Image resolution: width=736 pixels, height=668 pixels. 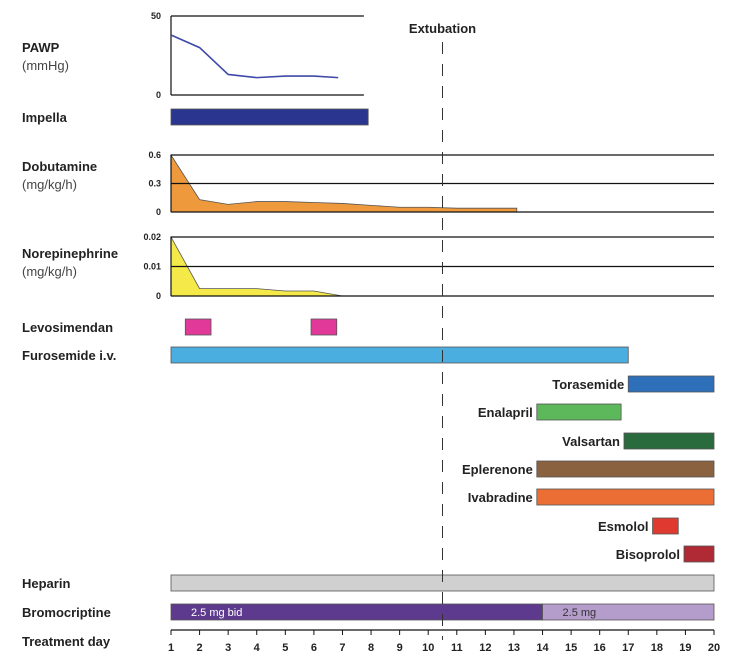 I want to click on row-label: Bisoprolol, so click(x=648, y=554).